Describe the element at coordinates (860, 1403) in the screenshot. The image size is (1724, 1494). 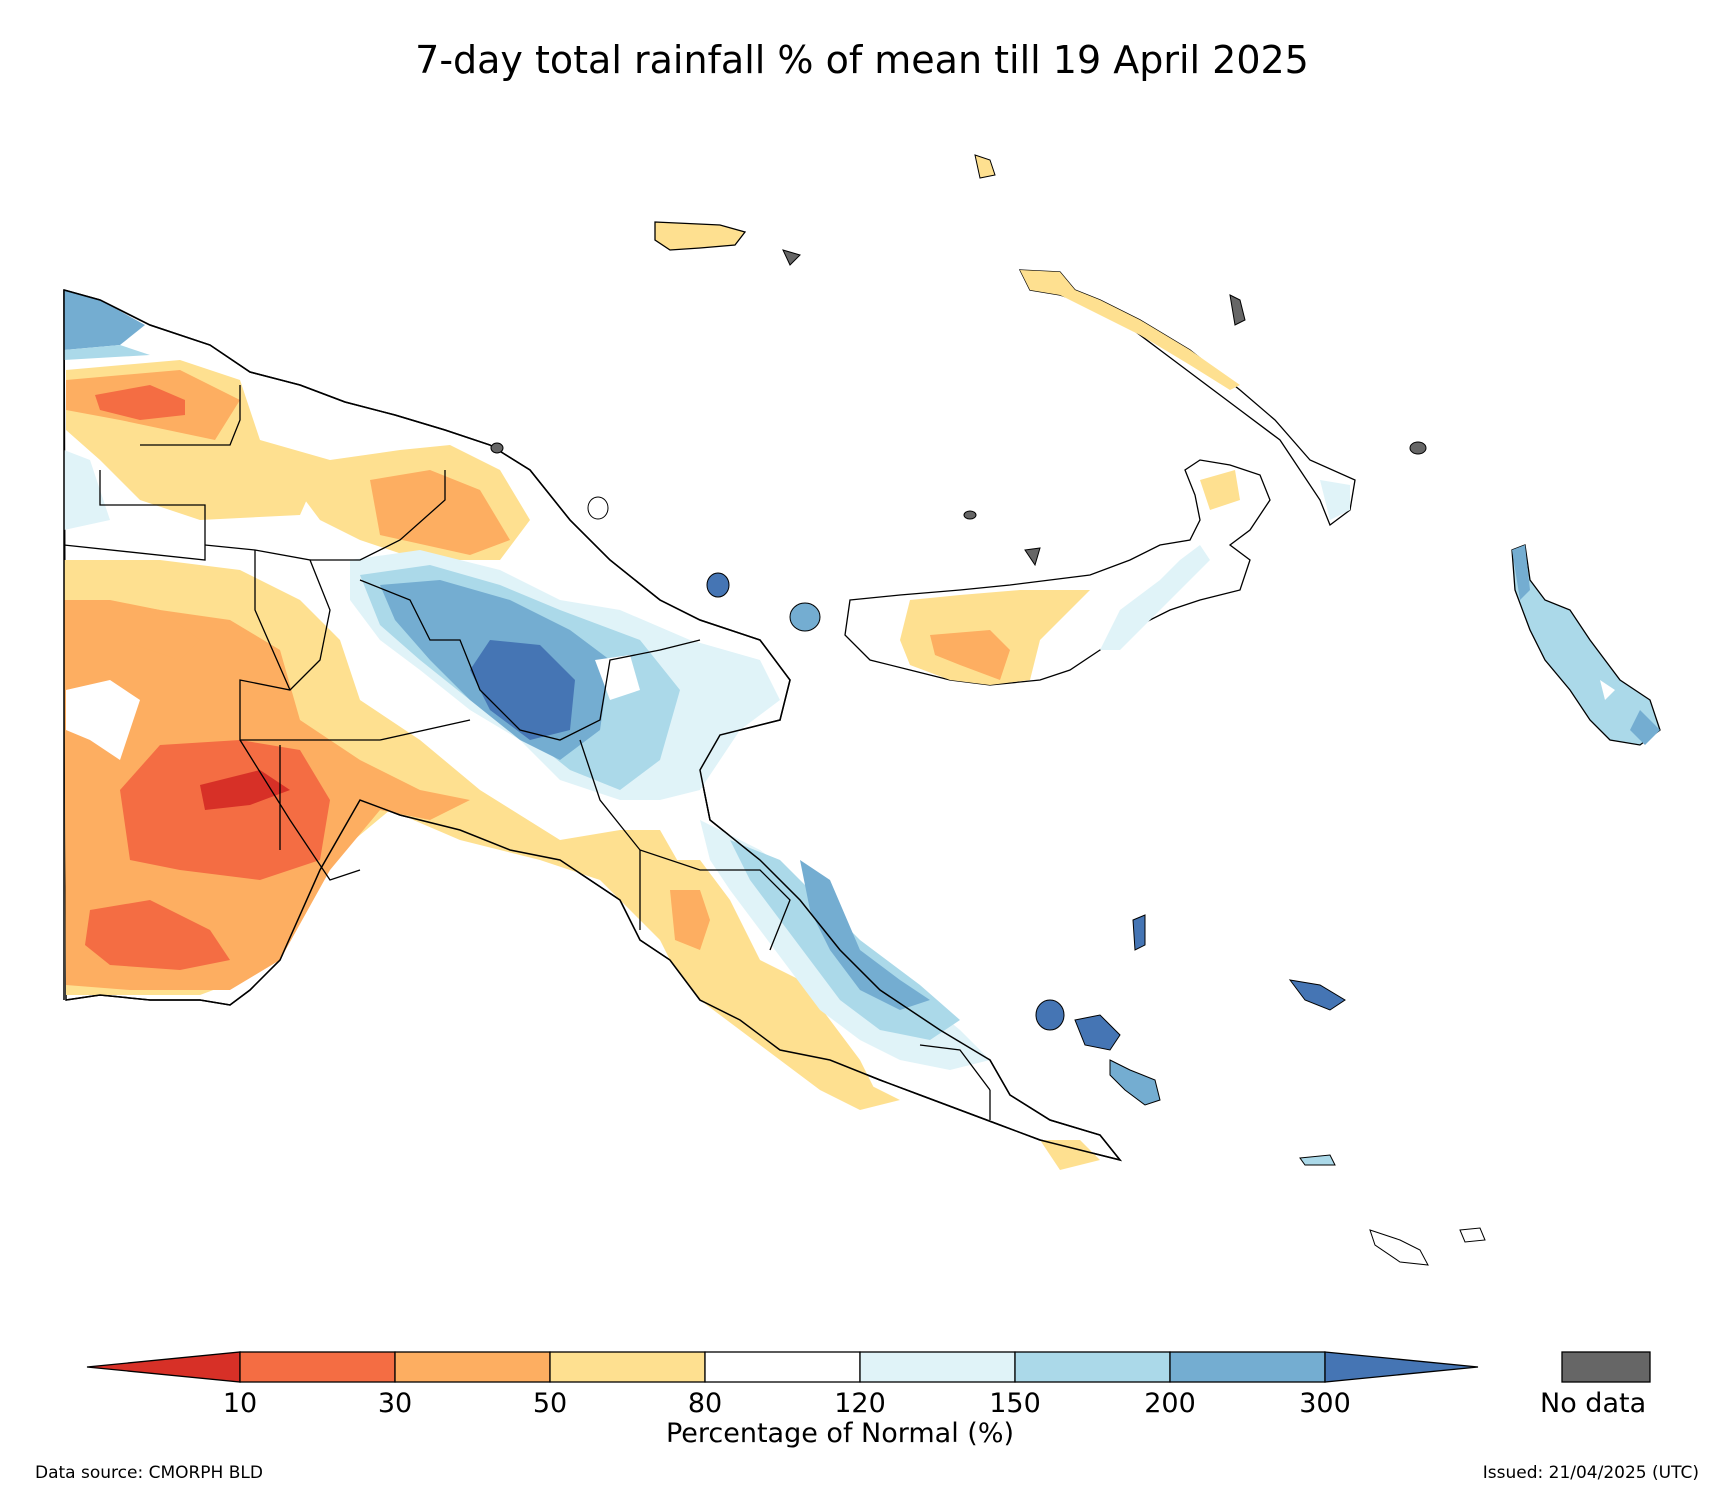
I see `colorbar-tick-120: 120` at that location.